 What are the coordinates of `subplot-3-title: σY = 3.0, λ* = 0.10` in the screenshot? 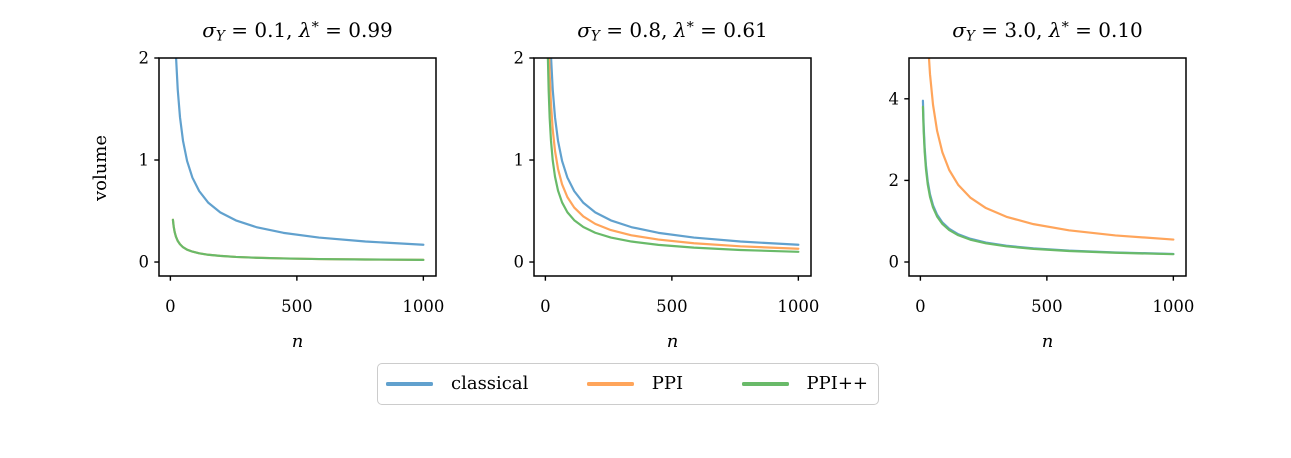 It's located at (1047, 31).